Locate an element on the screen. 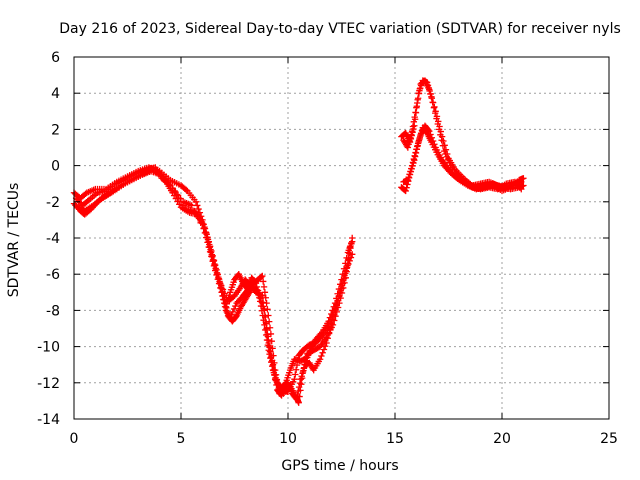  y-tick-label: -14 is located at coordinates (48, 420).